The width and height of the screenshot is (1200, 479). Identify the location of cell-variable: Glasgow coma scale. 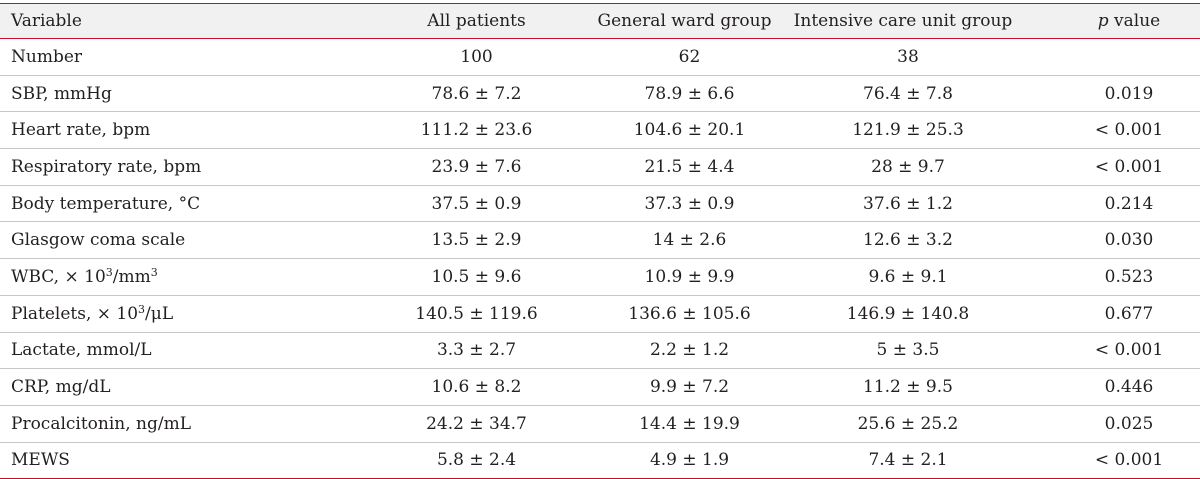
(98, 240).